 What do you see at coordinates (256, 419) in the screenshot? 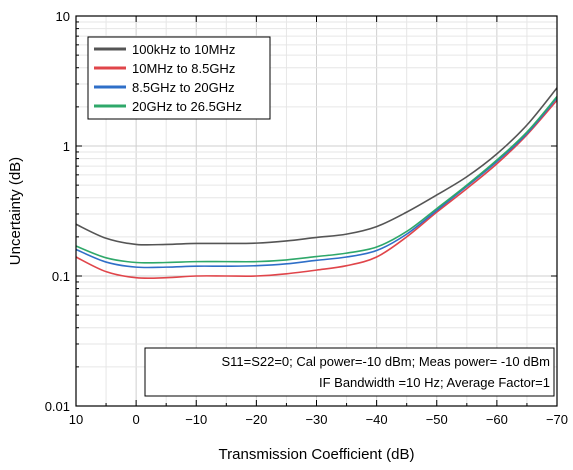
I see `x-tick-label: −20` at bounding box center [256, 419].